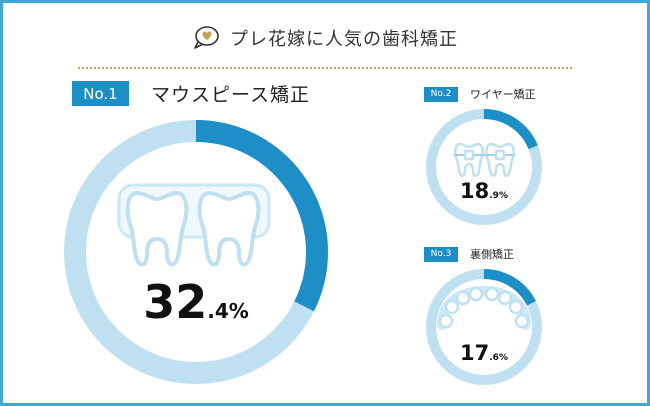 This screenshot has height=406, width=650. I want to click on rank-3-percentage: 17.6%, so click(484, 353).